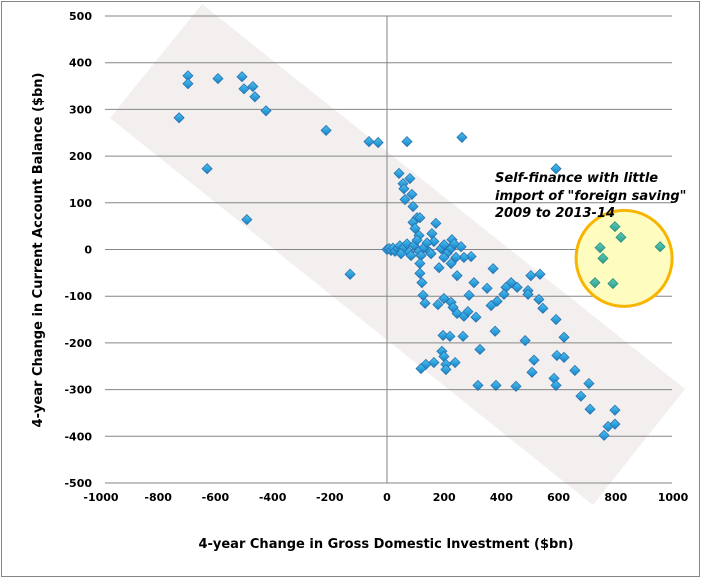  Describe the element at coordinates (387, 497) in the screenshot. I see `x-tick-label: 0` at that location.